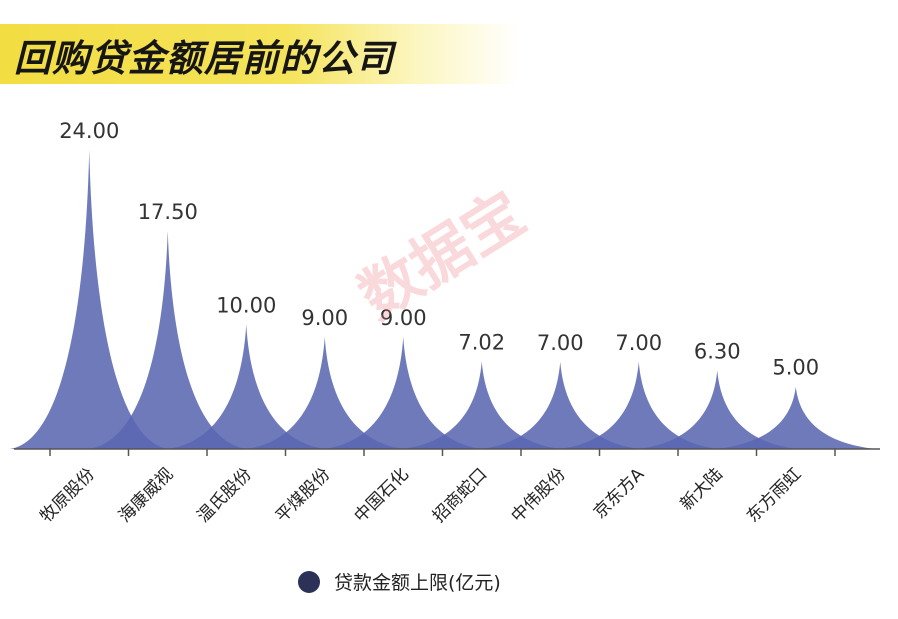 This screenshot has width=898, height=619. What do you see at coordinates (246, 305) in the screenshot?
I see `value-label: 10.00` at bounding box center [246, 305].